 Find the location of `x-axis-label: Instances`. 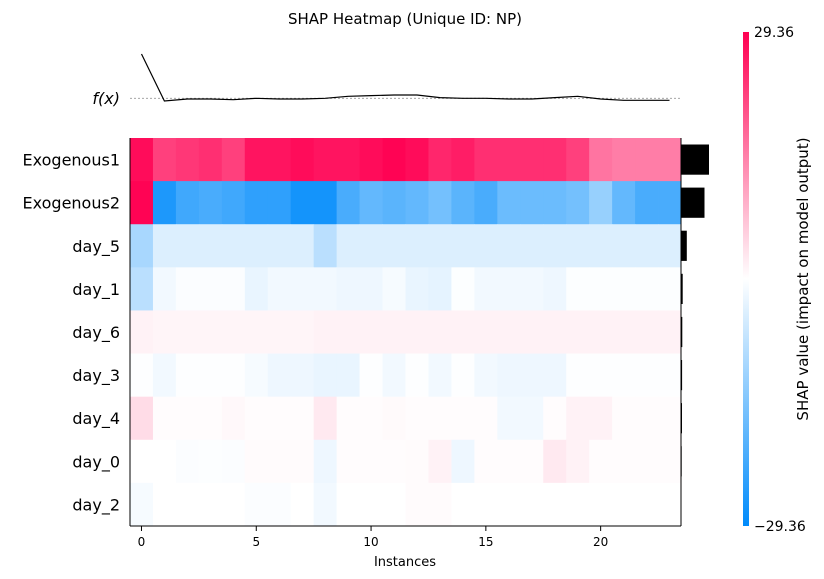

x-axis-label: Instances is located at coordinates (405, 562).